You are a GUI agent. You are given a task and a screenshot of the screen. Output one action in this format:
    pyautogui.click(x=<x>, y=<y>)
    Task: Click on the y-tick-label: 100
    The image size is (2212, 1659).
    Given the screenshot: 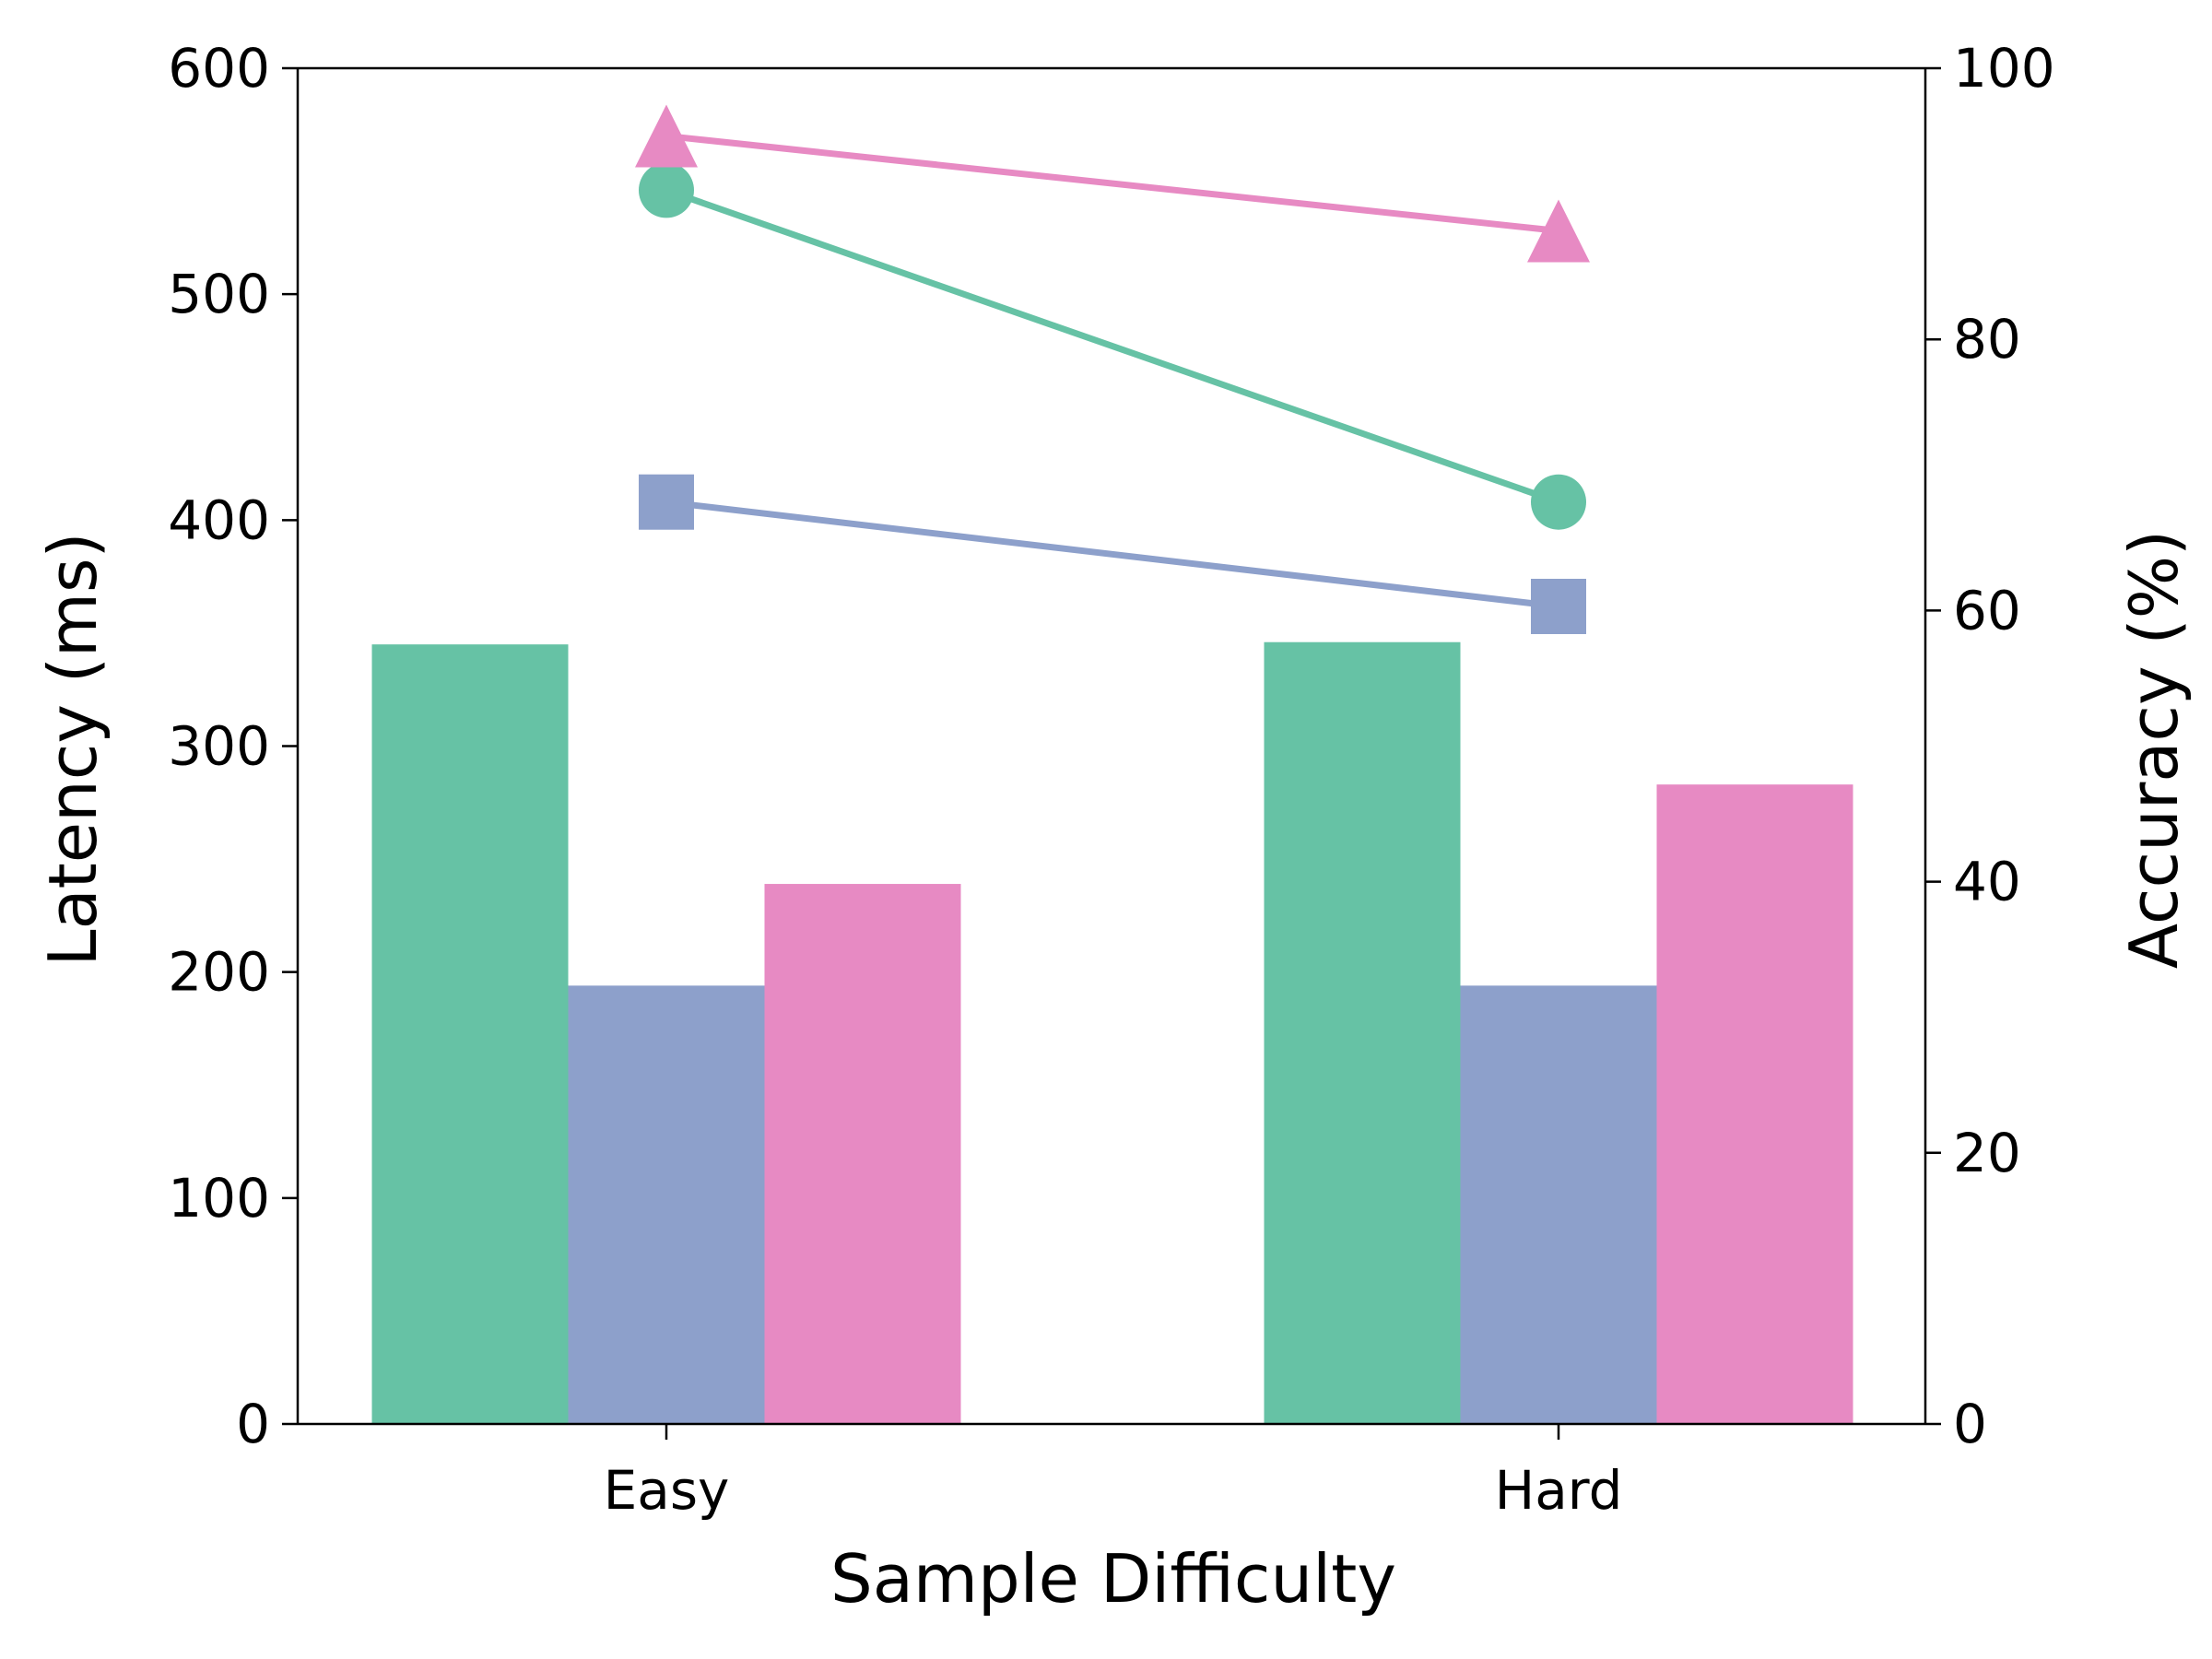 What is the action you would take?
    pyautogui.click(x=219, y=1198)
    